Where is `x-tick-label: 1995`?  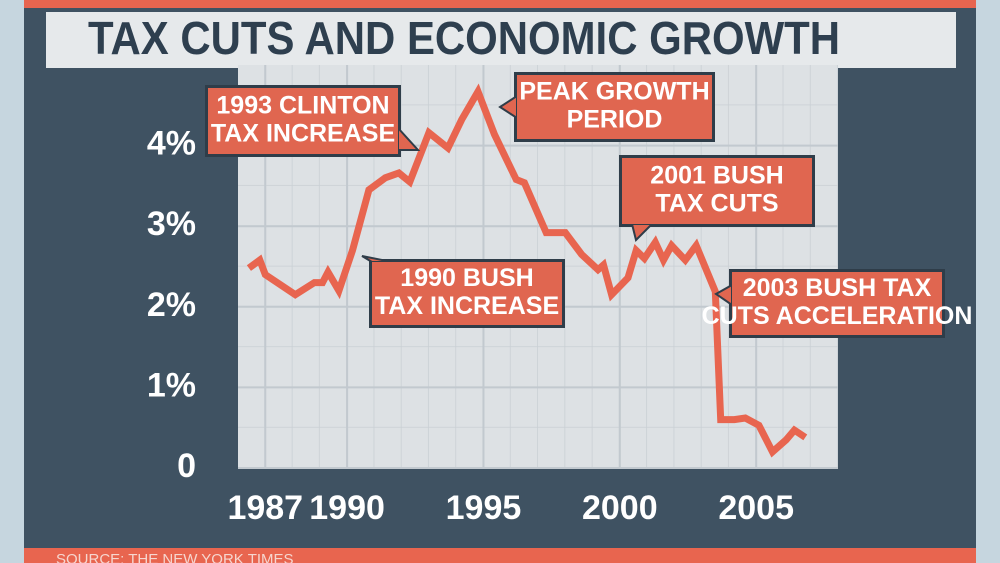
x-tick-label: 1995 is located at coordinates (484, 508).